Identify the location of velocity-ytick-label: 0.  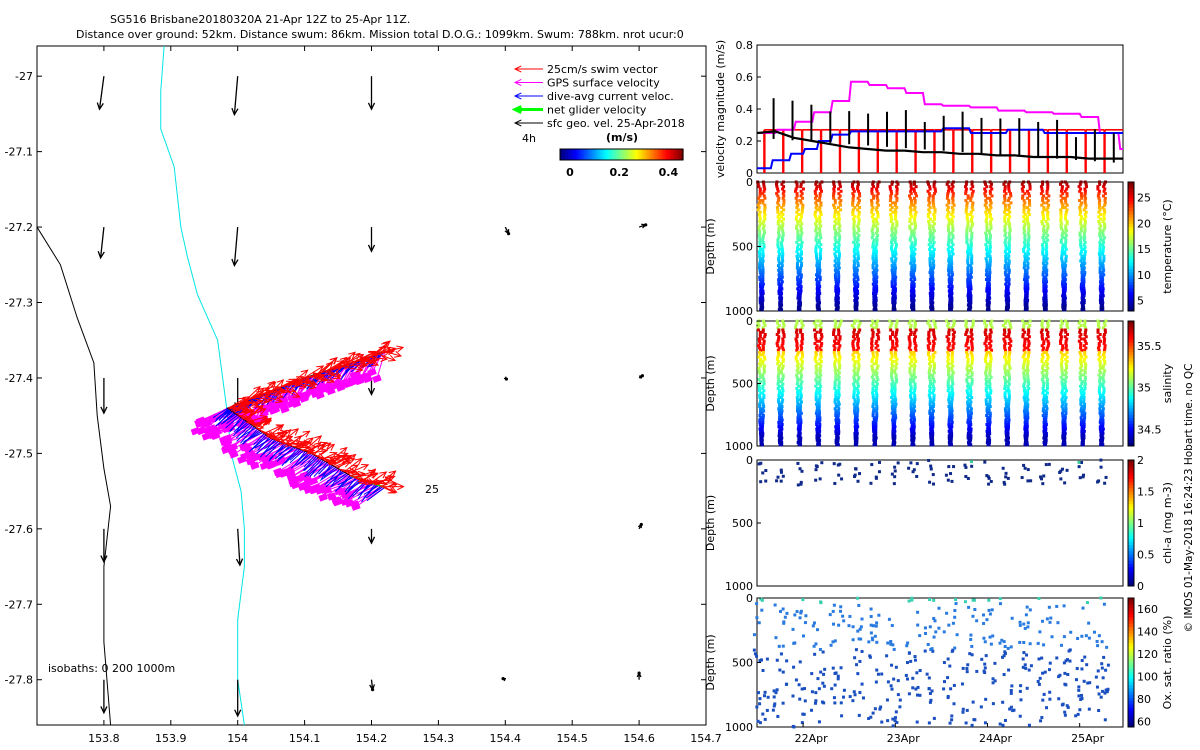
(749, 173).